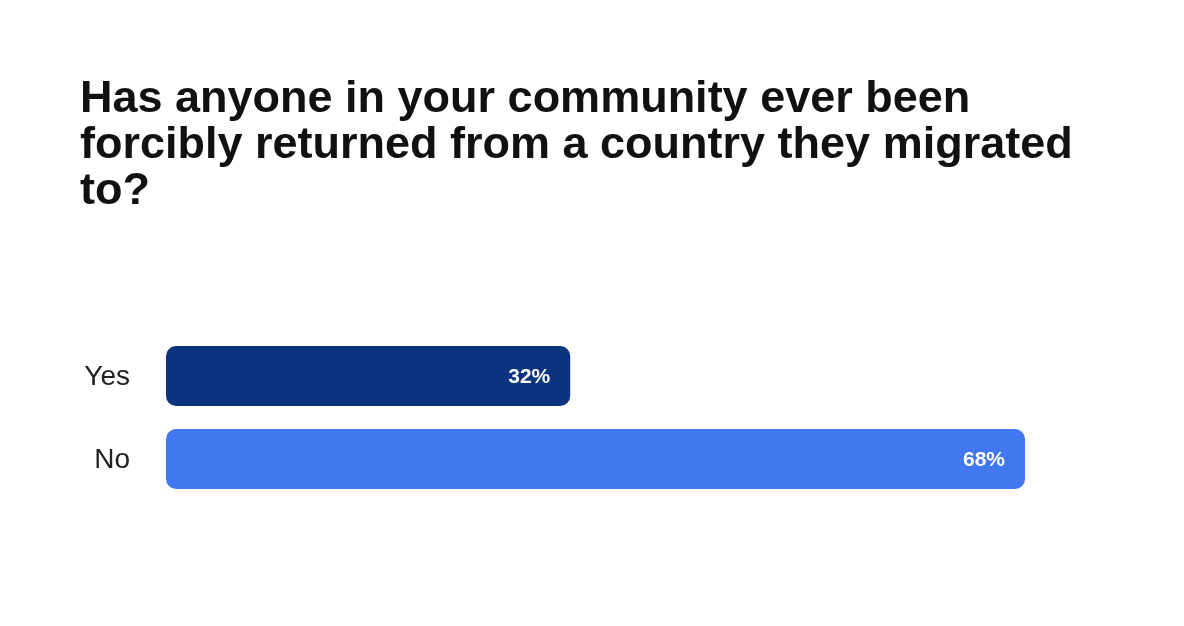 The height and width of the screenshot is (626, 1184). I want to click on y-tick-label: No, so click(112, 459).